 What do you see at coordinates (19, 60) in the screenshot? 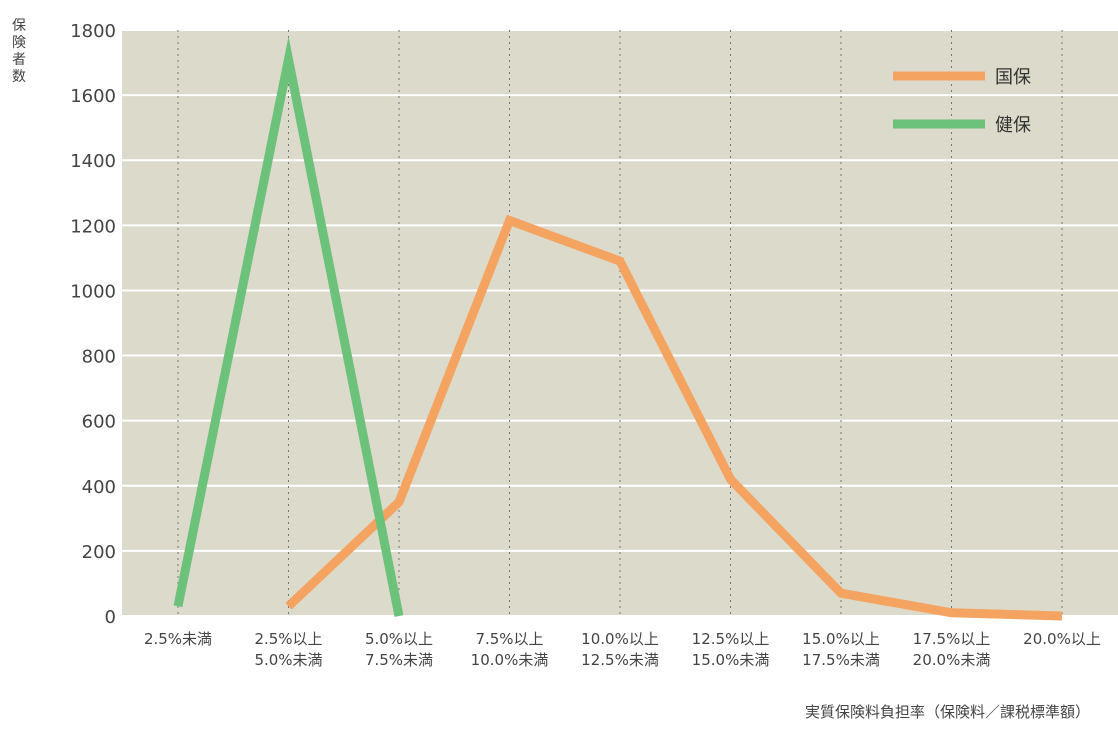
I see `y-label-char: 者` at bounding box center [19, 60].